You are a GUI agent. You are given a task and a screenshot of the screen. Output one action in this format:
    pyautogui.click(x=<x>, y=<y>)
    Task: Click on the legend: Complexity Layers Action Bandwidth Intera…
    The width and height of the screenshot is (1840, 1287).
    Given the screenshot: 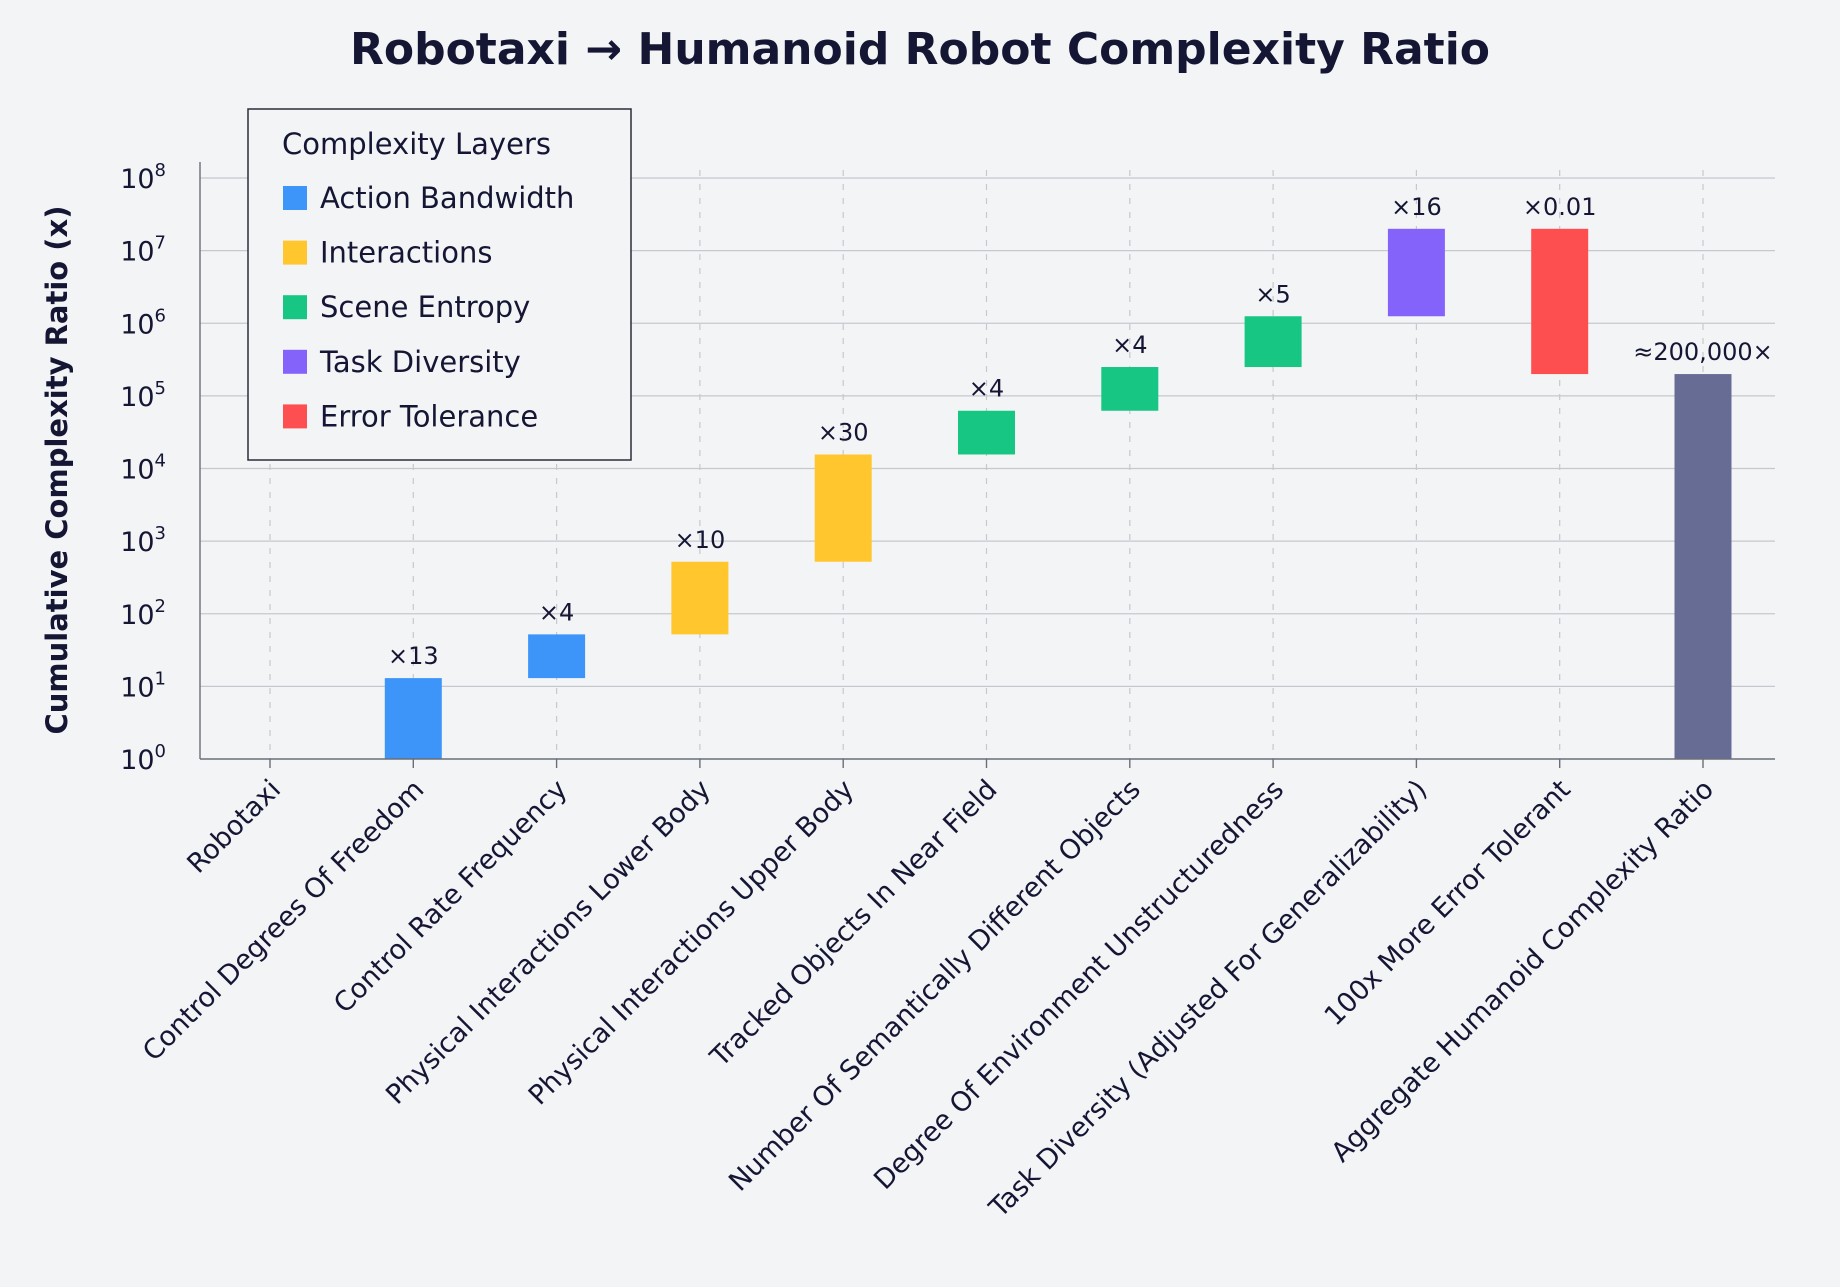 What is the action you would take?
    pyautogui.click(x=439, y=284)
    